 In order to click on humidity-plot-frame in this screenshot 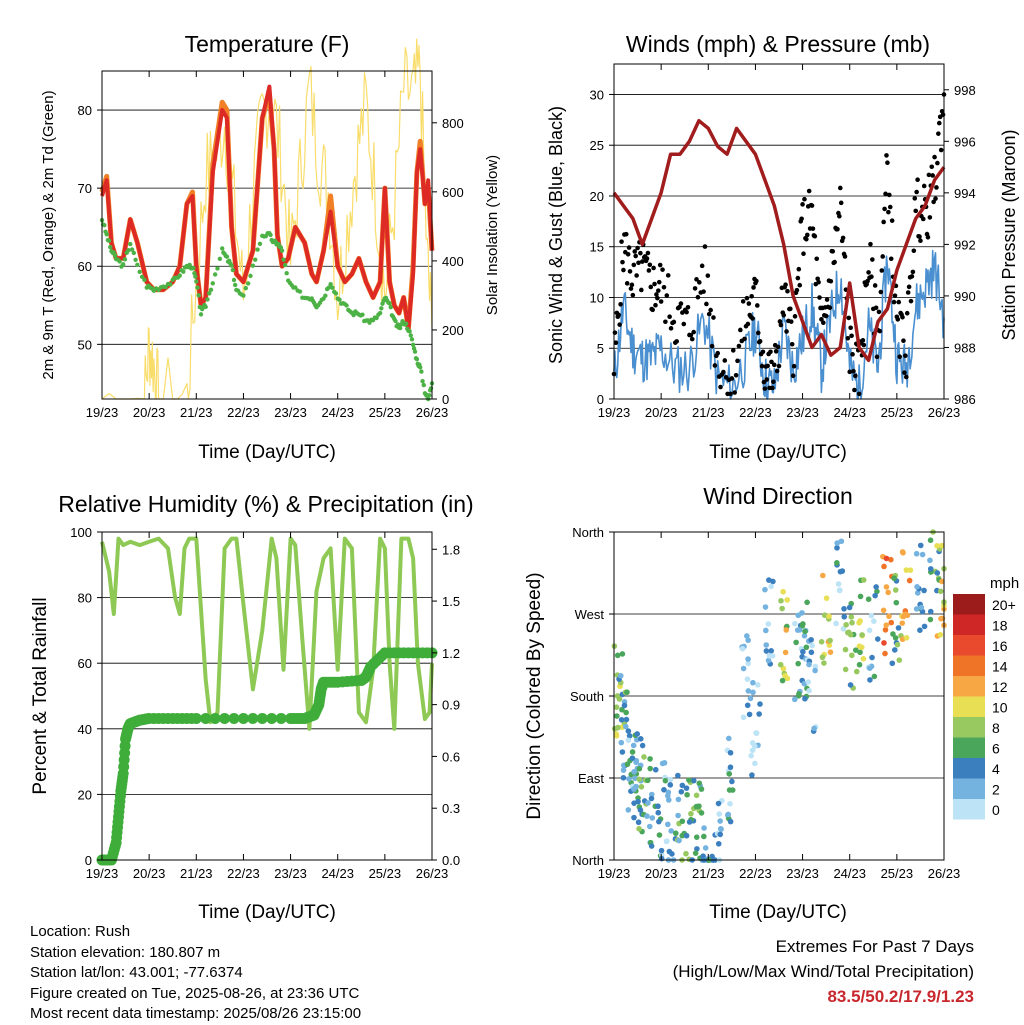, I will do `click(267, 696)`.